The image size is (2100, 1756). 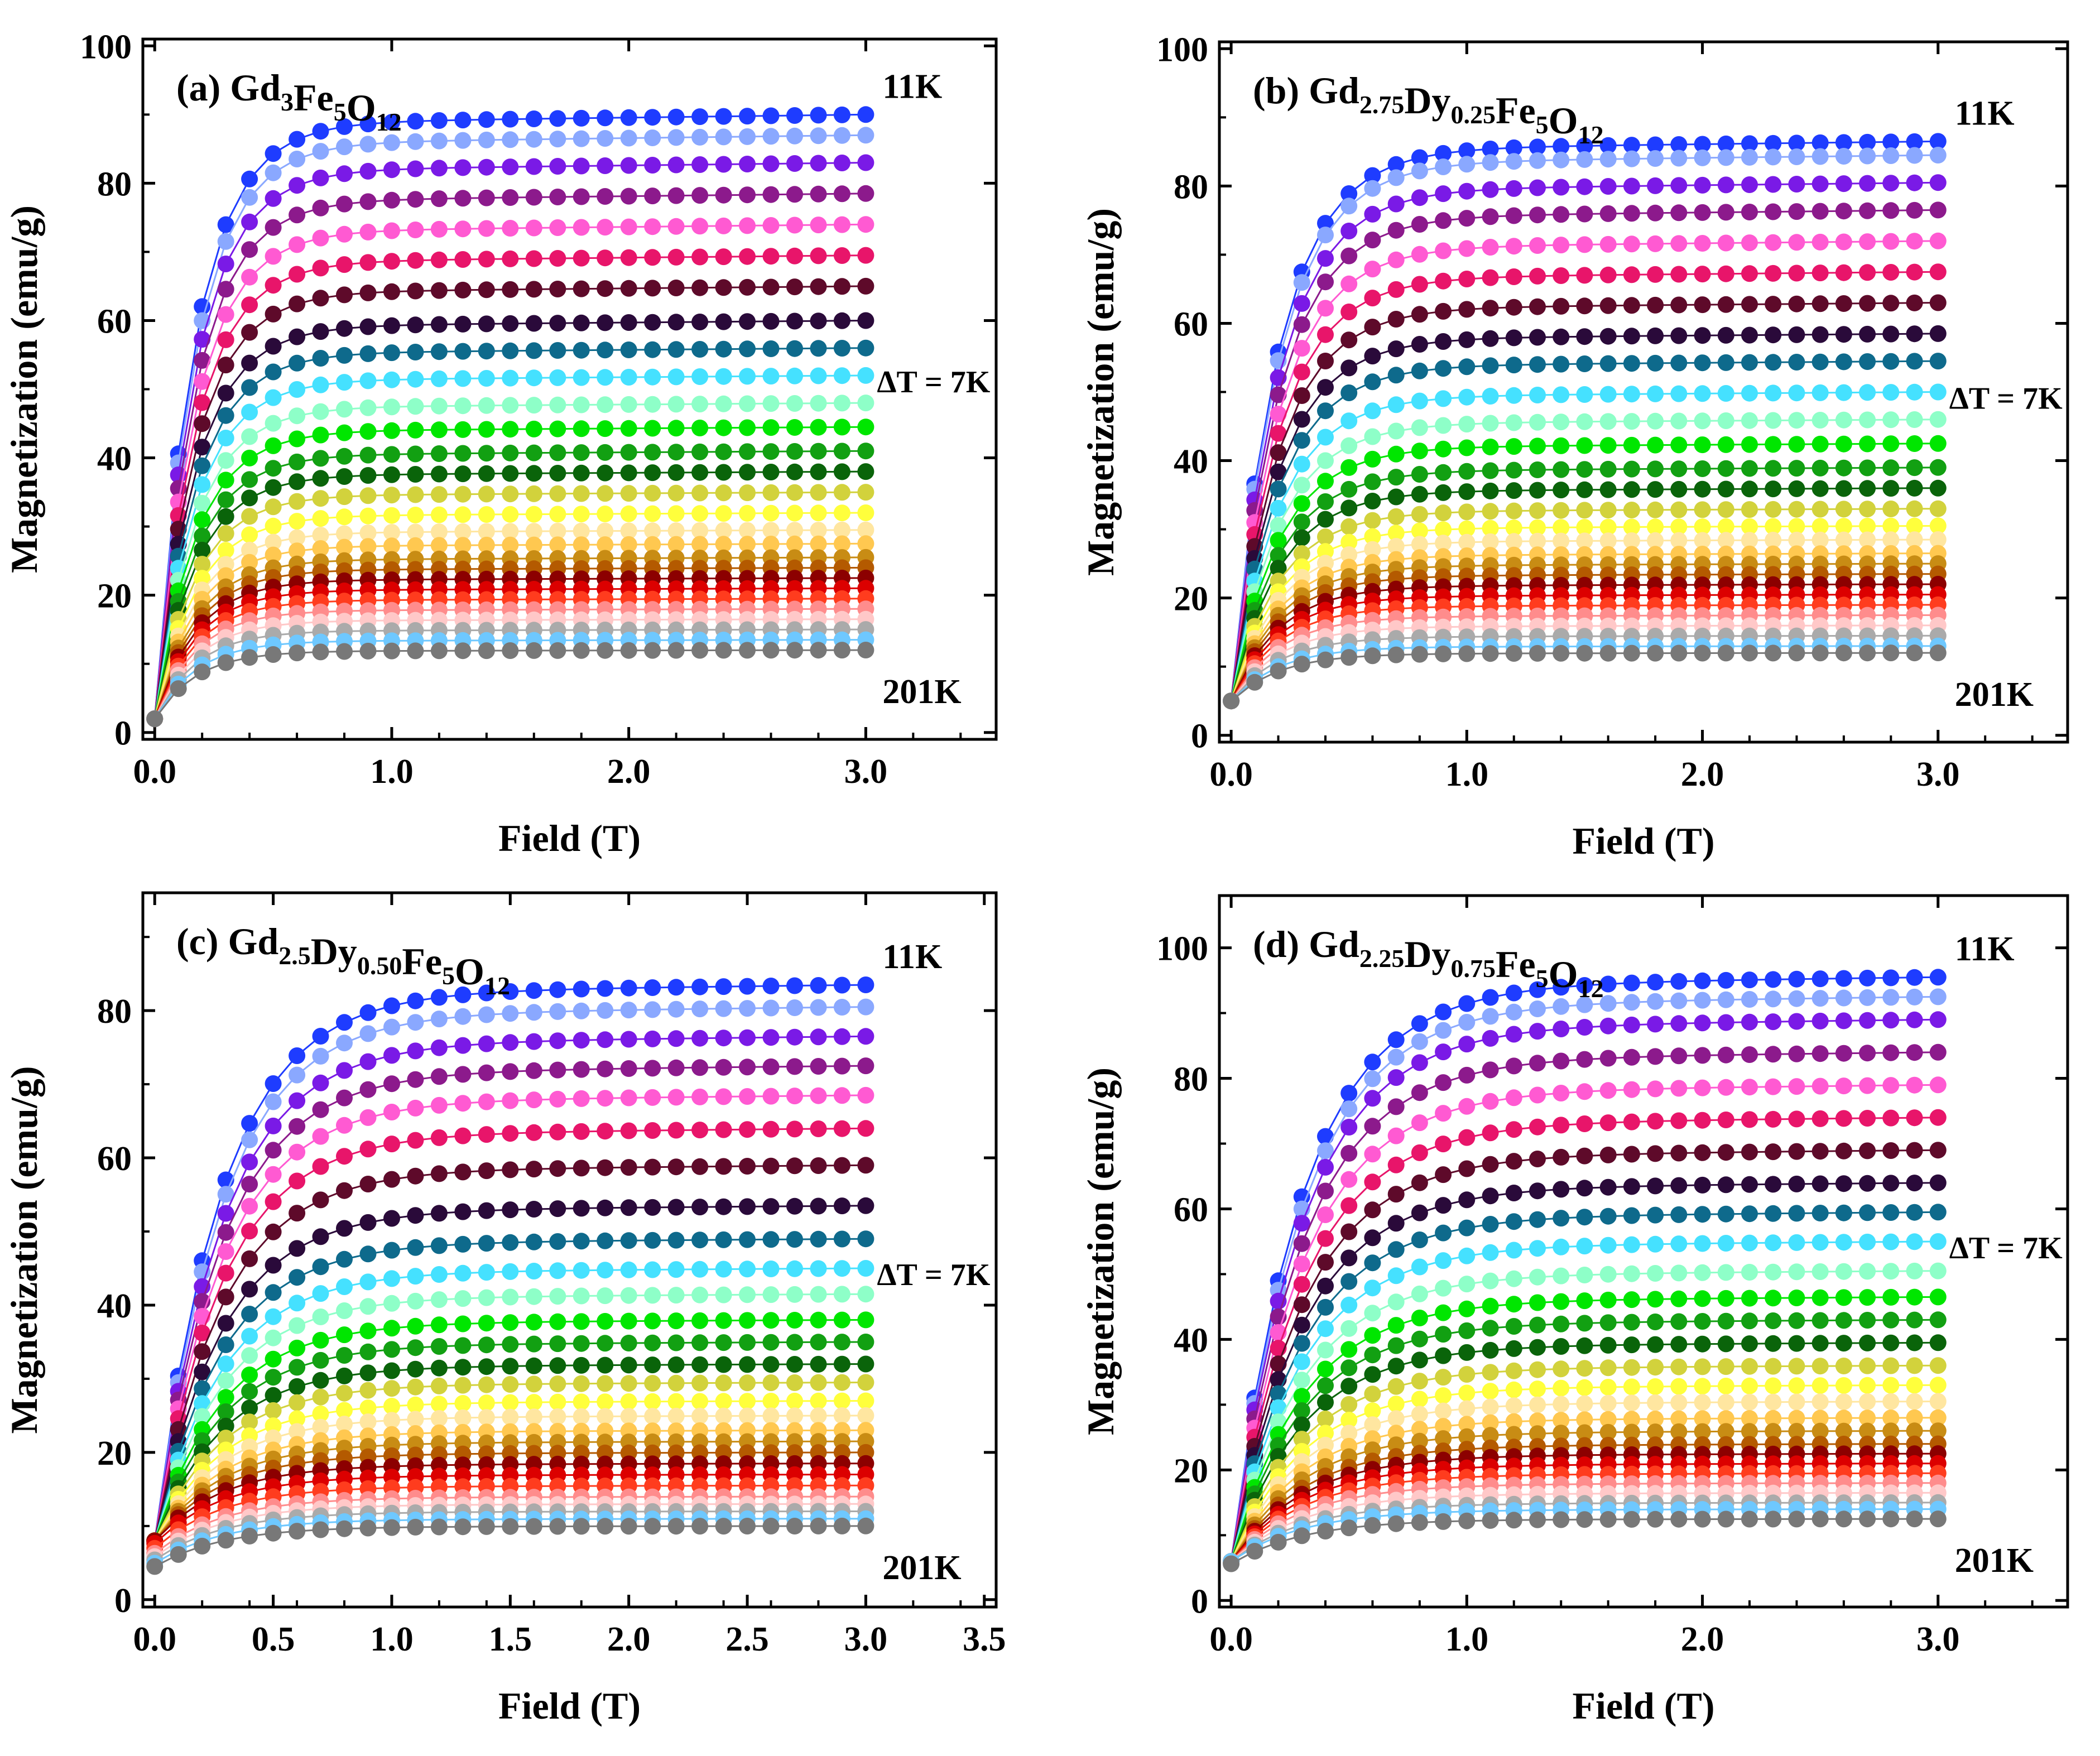 What do you see at coordinates (1938, 1639) in the screenshot?
I see `x-tick-label: 3.0` at bounding box center [1938, 1639].